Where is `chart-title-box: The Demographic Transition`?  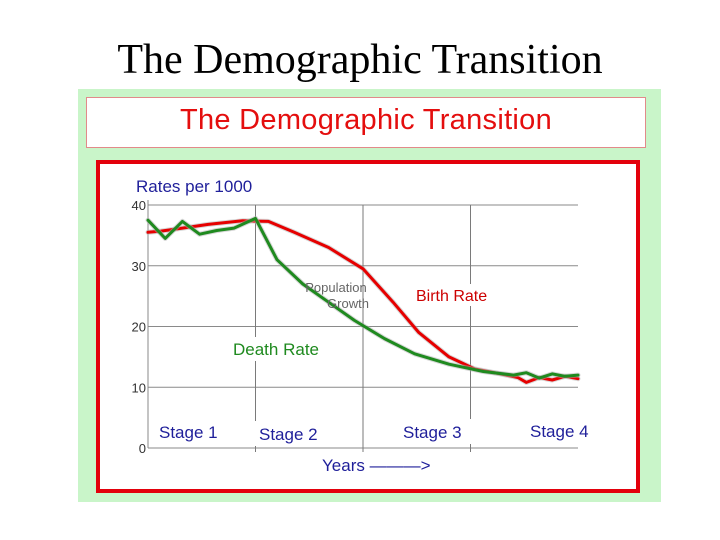
chart-title-box: The Demographic Transition is located at coordinates (366, 122).